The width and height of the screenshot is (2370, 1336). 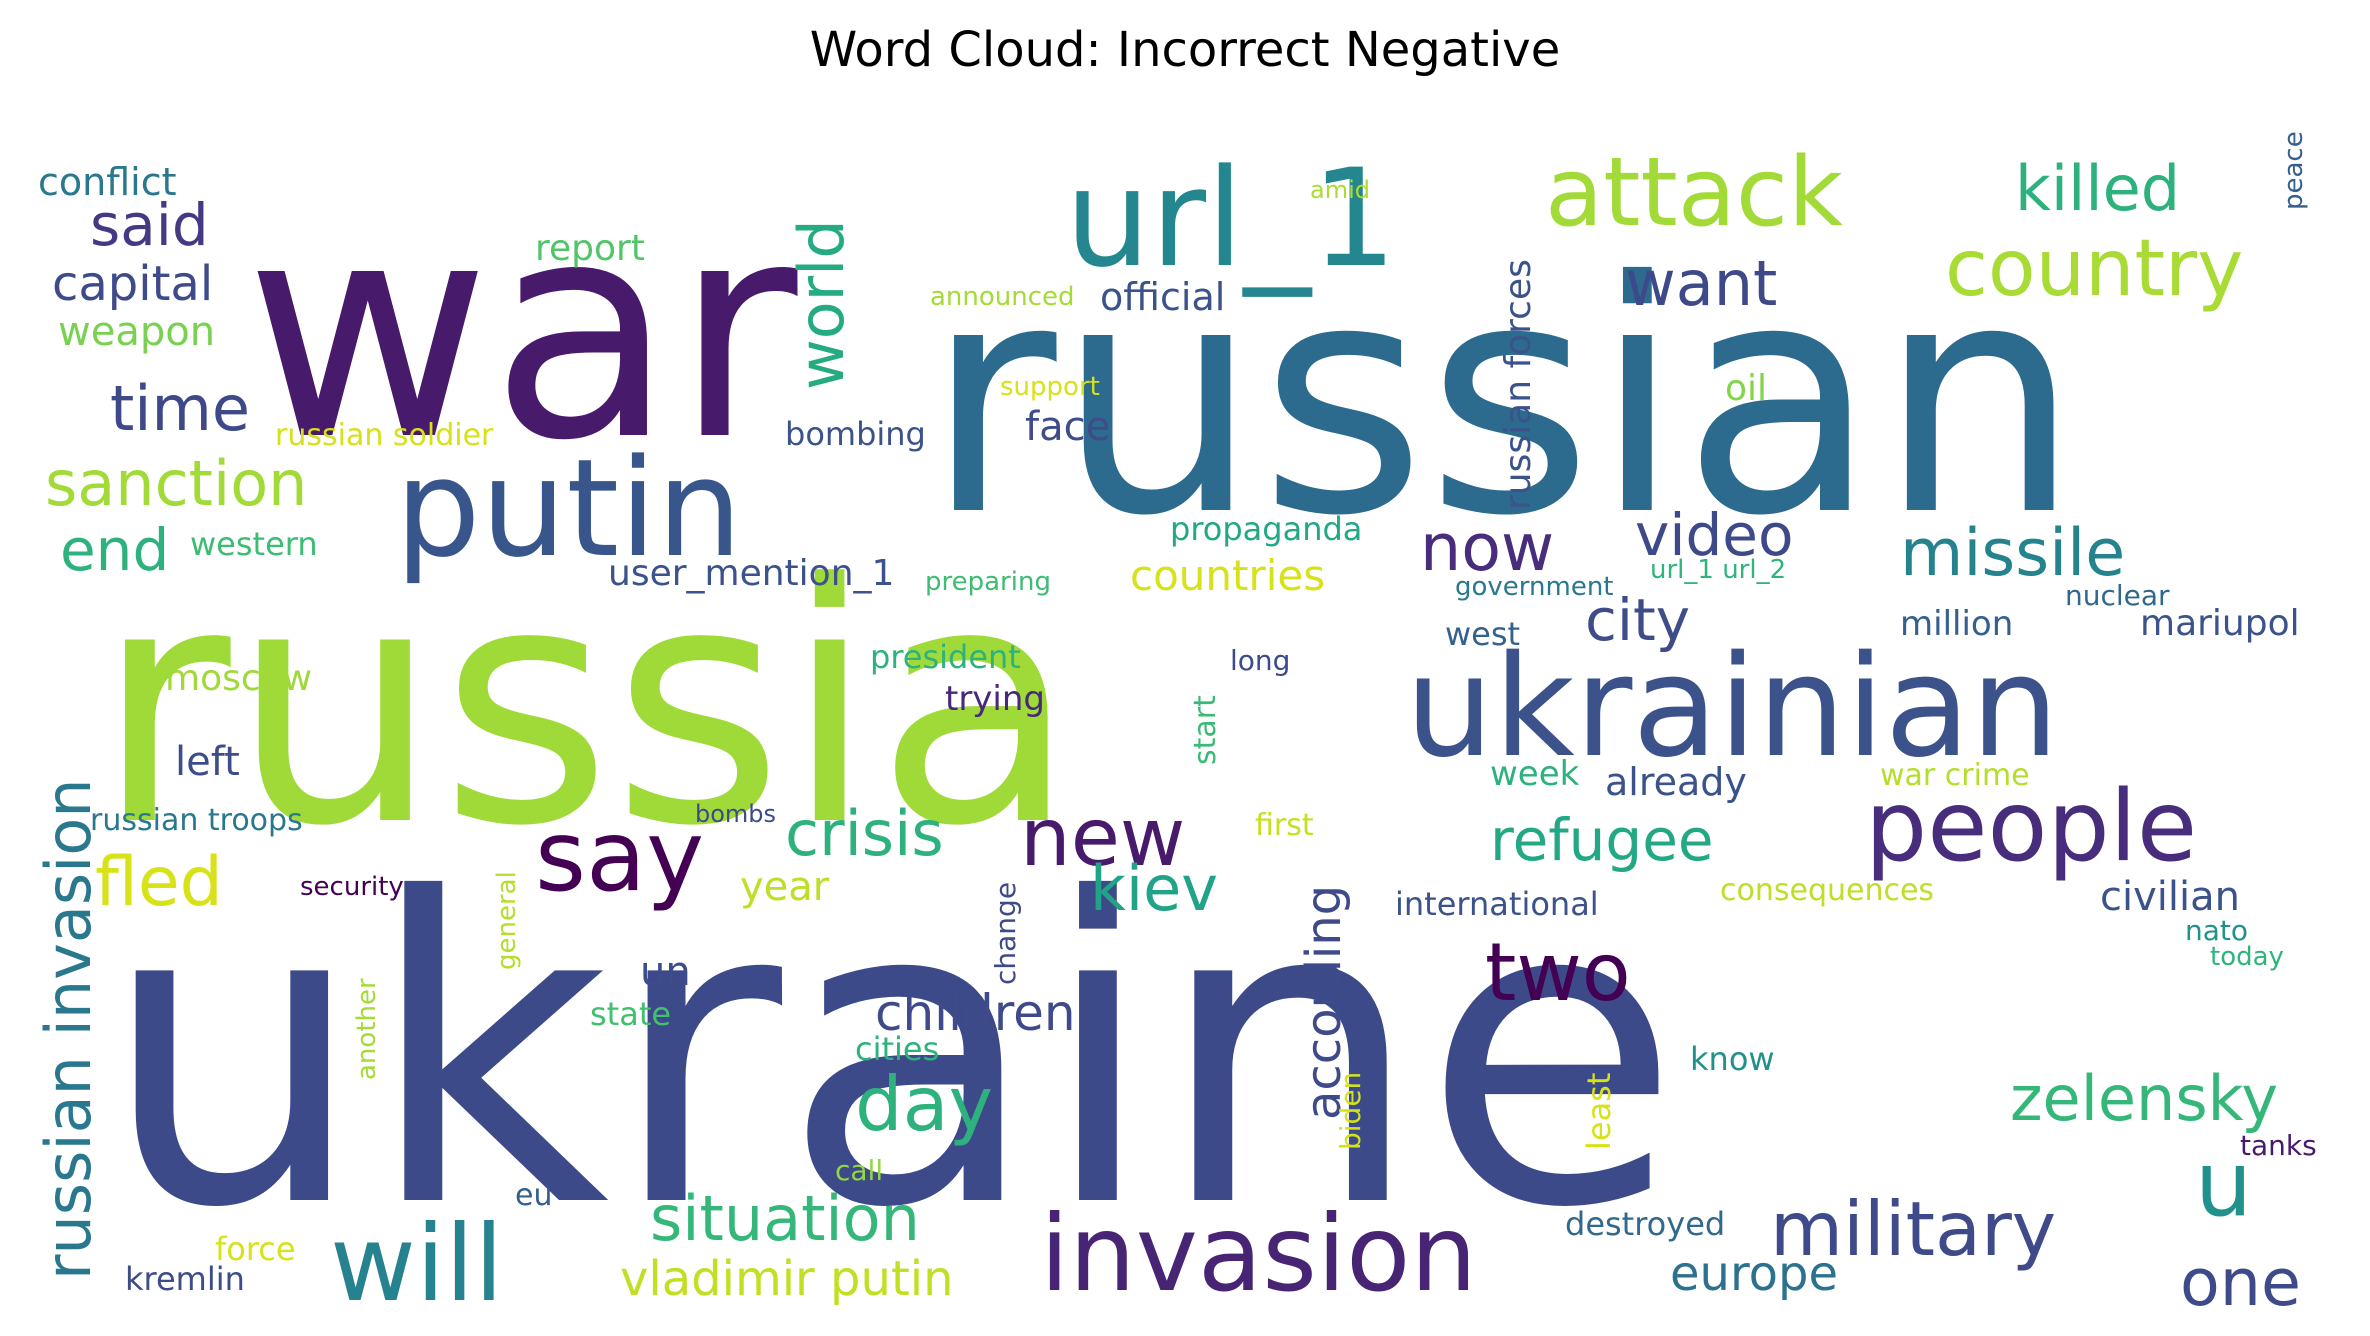 I want to click on word-long: long, so click(x=1260, y=660).